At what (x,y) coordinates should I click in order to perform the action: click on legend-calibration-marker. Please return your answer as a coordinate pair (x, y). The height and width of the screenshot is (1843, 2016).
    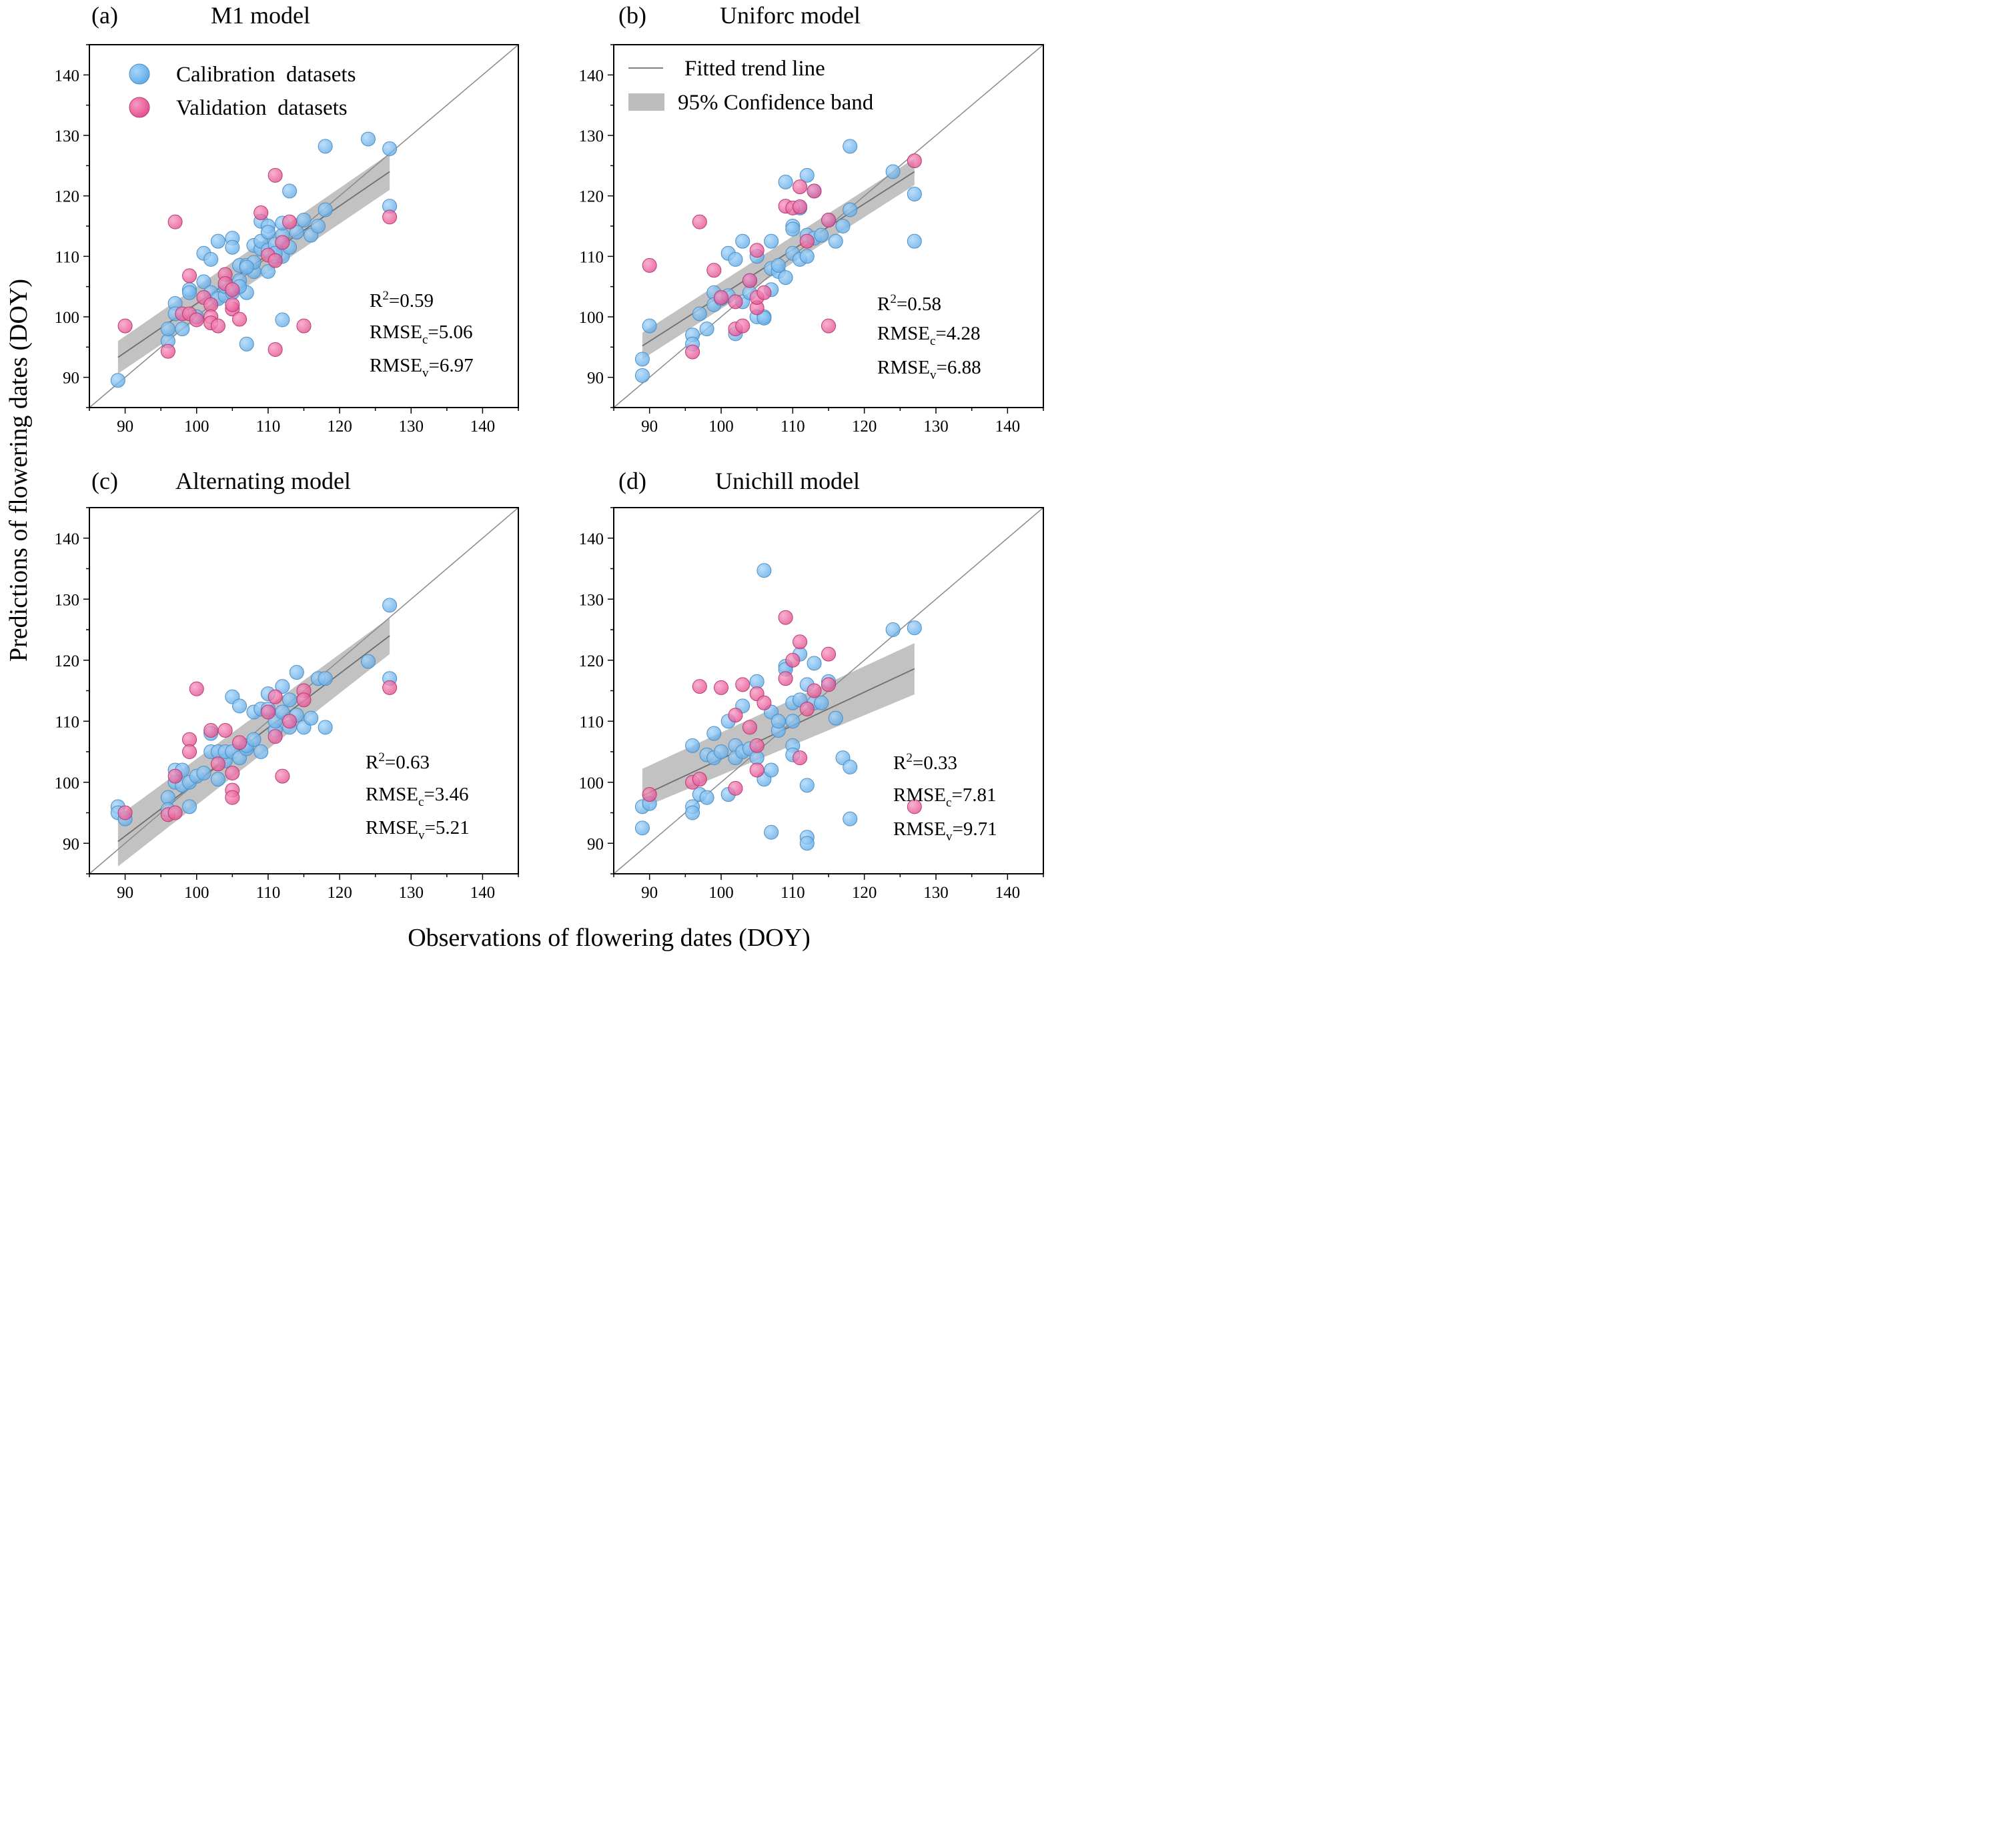
    Looking at the image, I should click on (139, 74).